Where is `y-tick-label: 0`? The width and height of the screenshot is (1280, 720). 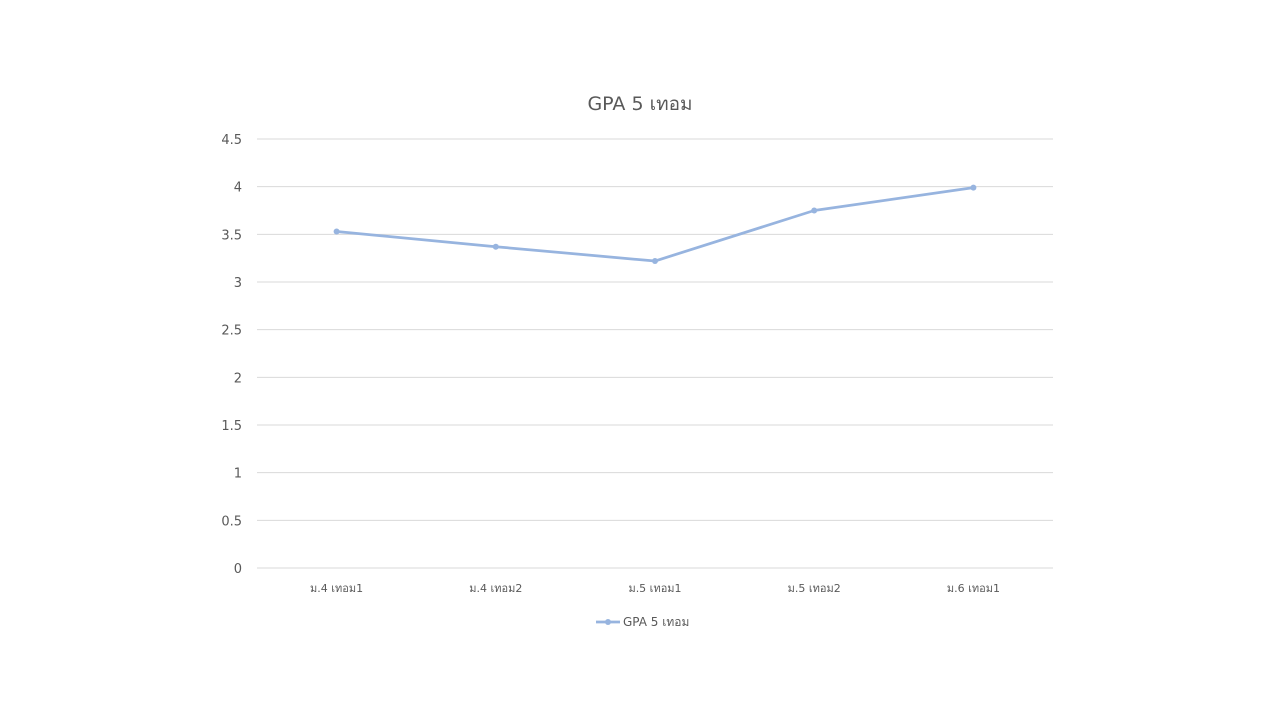
y-tick-label: 0 is located at coordinates (238, 569).